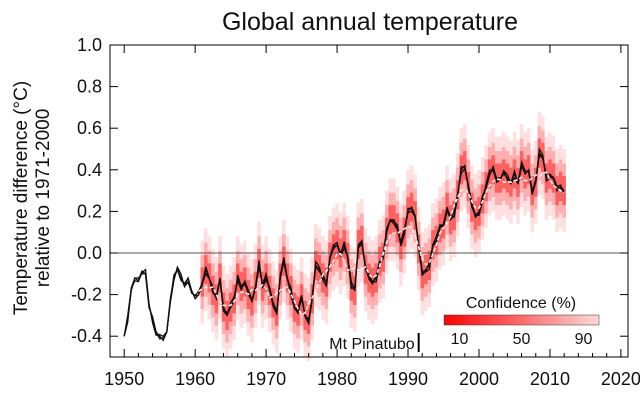 The height and width of the screenshot is (406, 640). Describe the element at coordinates (521, 303) in the screenshot. I see `legend-title: Confidence (%)` at that location.